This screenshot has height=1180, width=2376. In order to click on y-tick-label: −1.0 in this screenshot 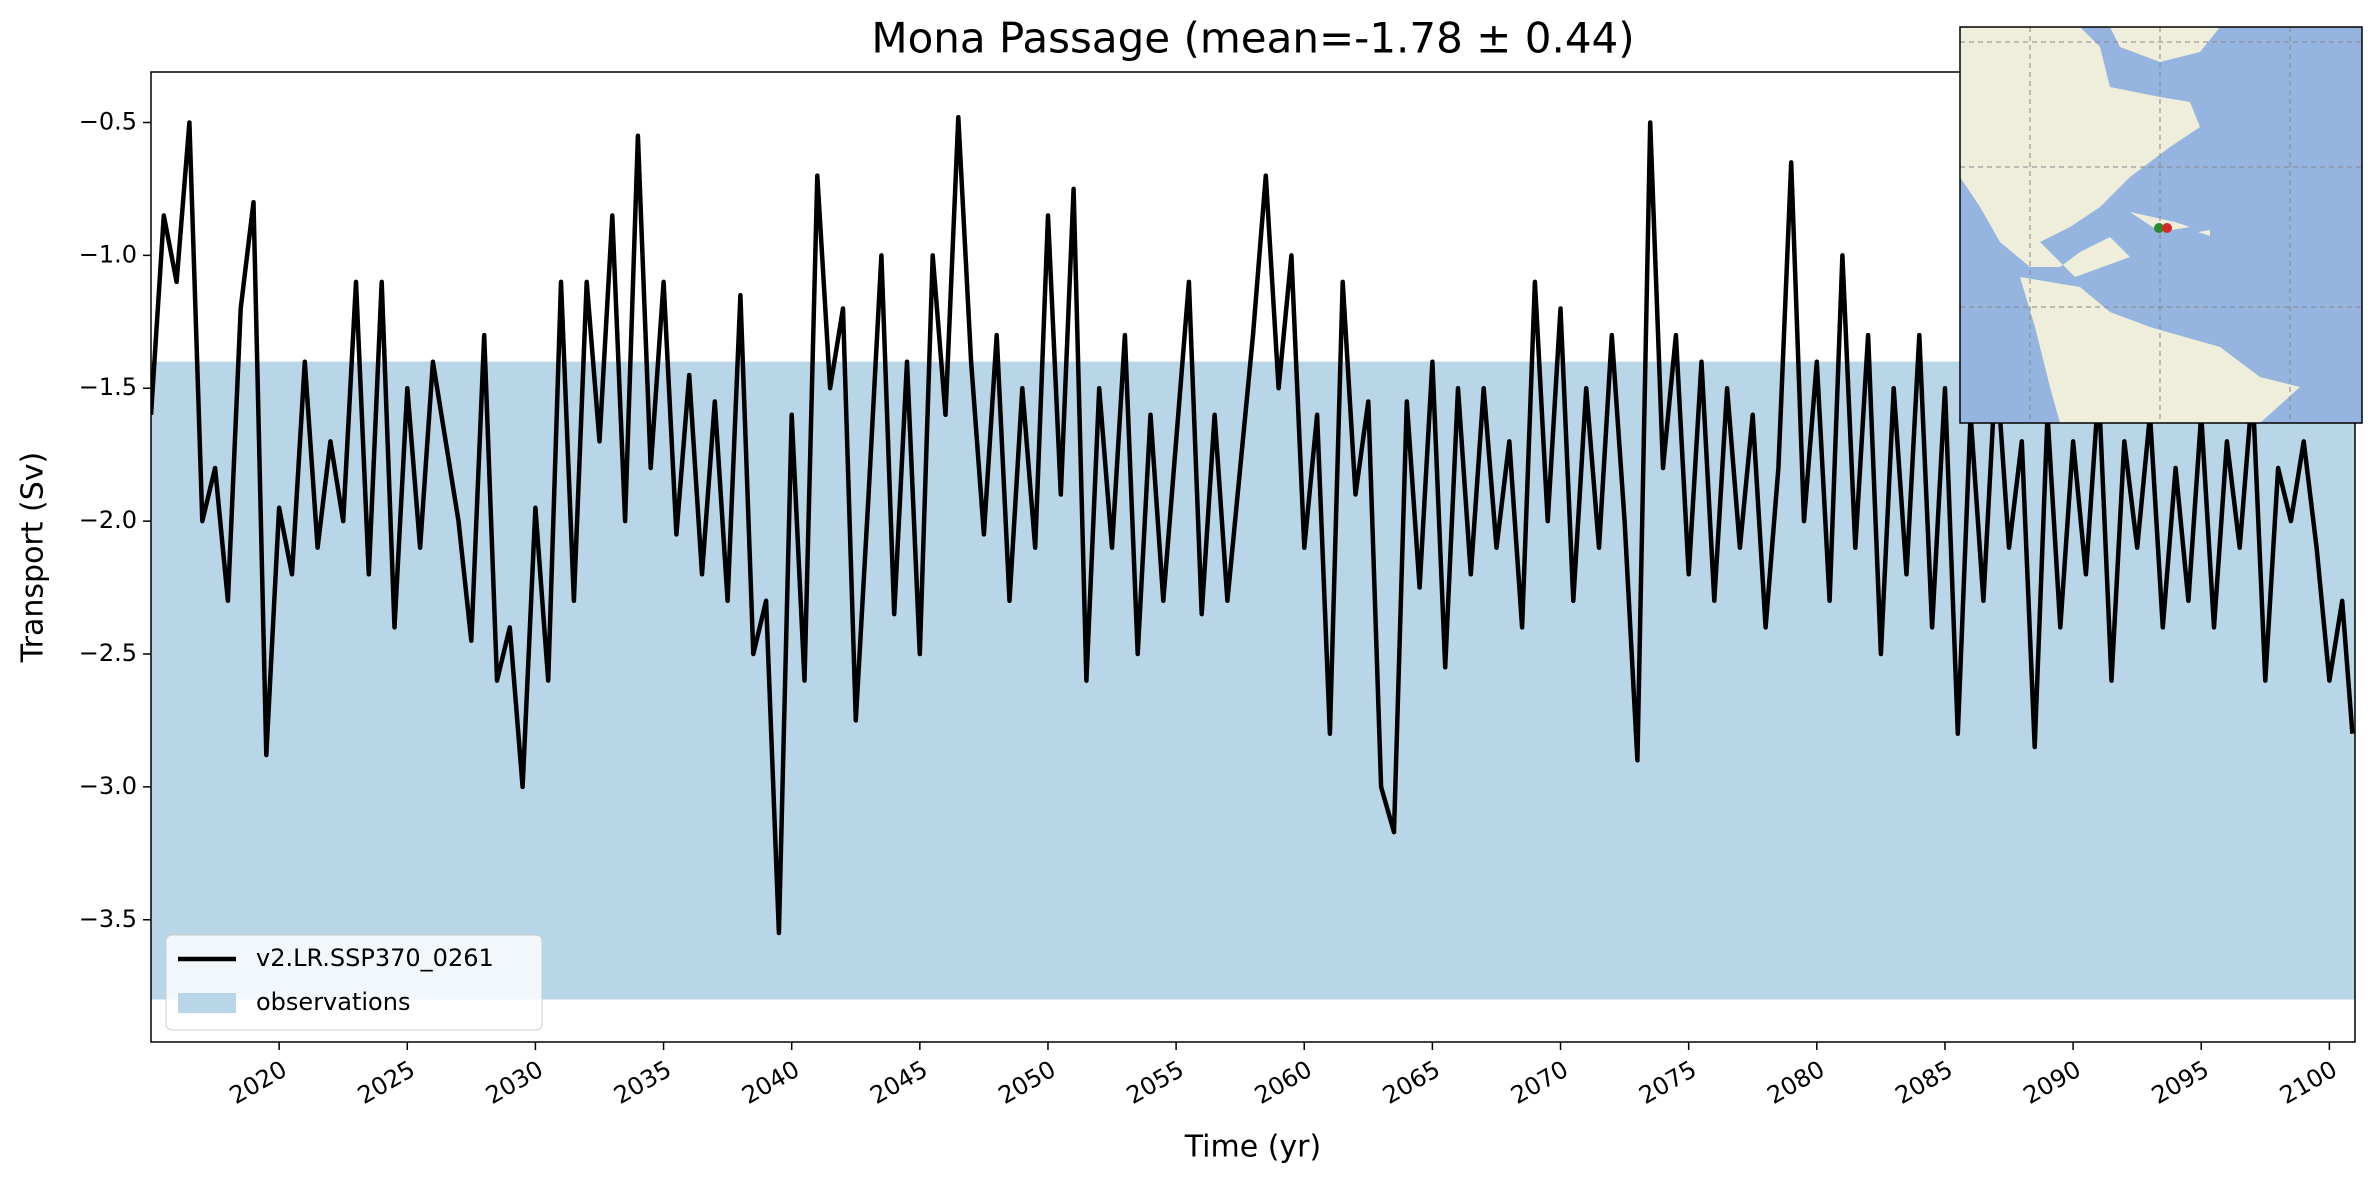, I will do `click(108, 254)`.